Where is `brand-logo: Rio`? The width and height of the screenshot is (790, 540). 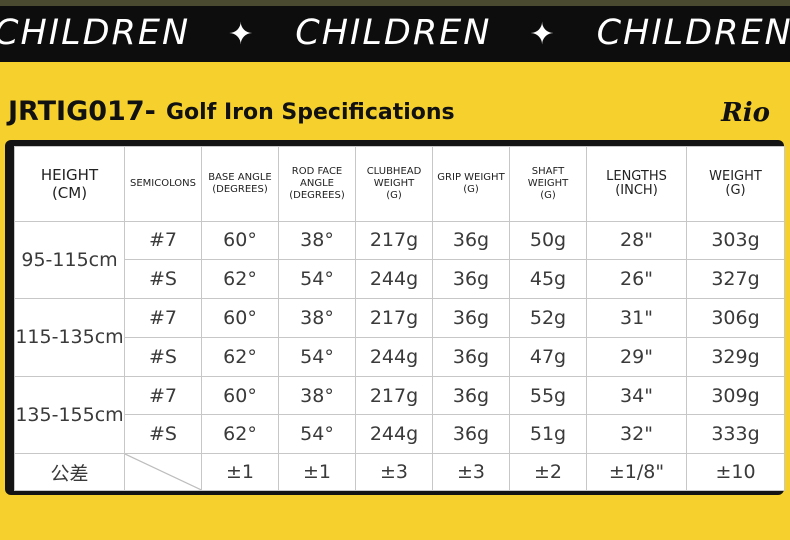
brand-logo: Rio is located at coordinates (745, 113).